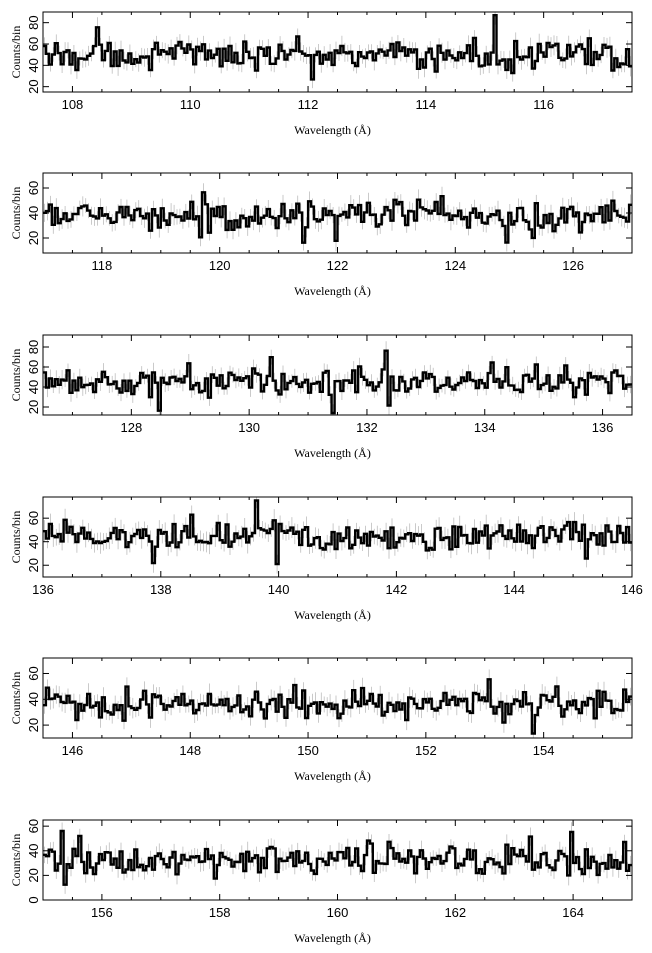 This screenshot has width=652, height=953. Describe the element at coordinates (249, 427) in the screenshot. I see `x-tick-label: 130` at that location.